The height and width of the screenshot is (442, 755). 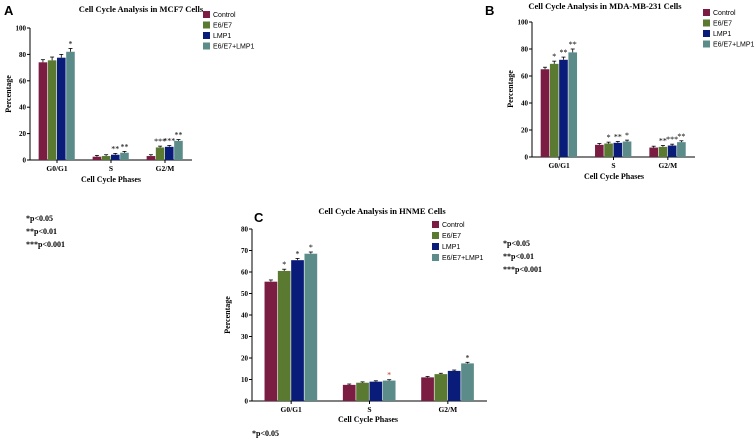 I want to click on bar-control-s, so click(x=97, y=158).